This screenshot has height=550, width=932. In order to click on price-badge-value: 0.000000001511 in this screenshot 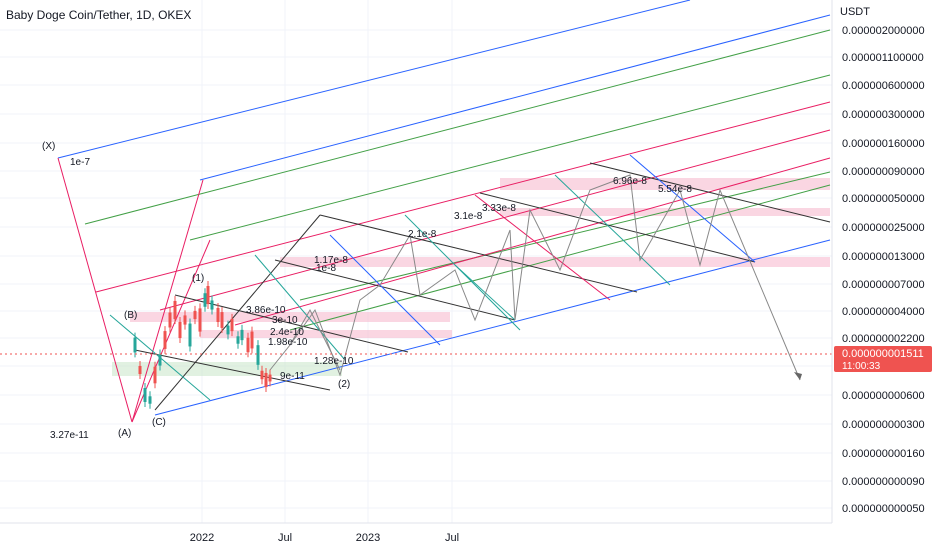, I will do `click(883, 354)`.